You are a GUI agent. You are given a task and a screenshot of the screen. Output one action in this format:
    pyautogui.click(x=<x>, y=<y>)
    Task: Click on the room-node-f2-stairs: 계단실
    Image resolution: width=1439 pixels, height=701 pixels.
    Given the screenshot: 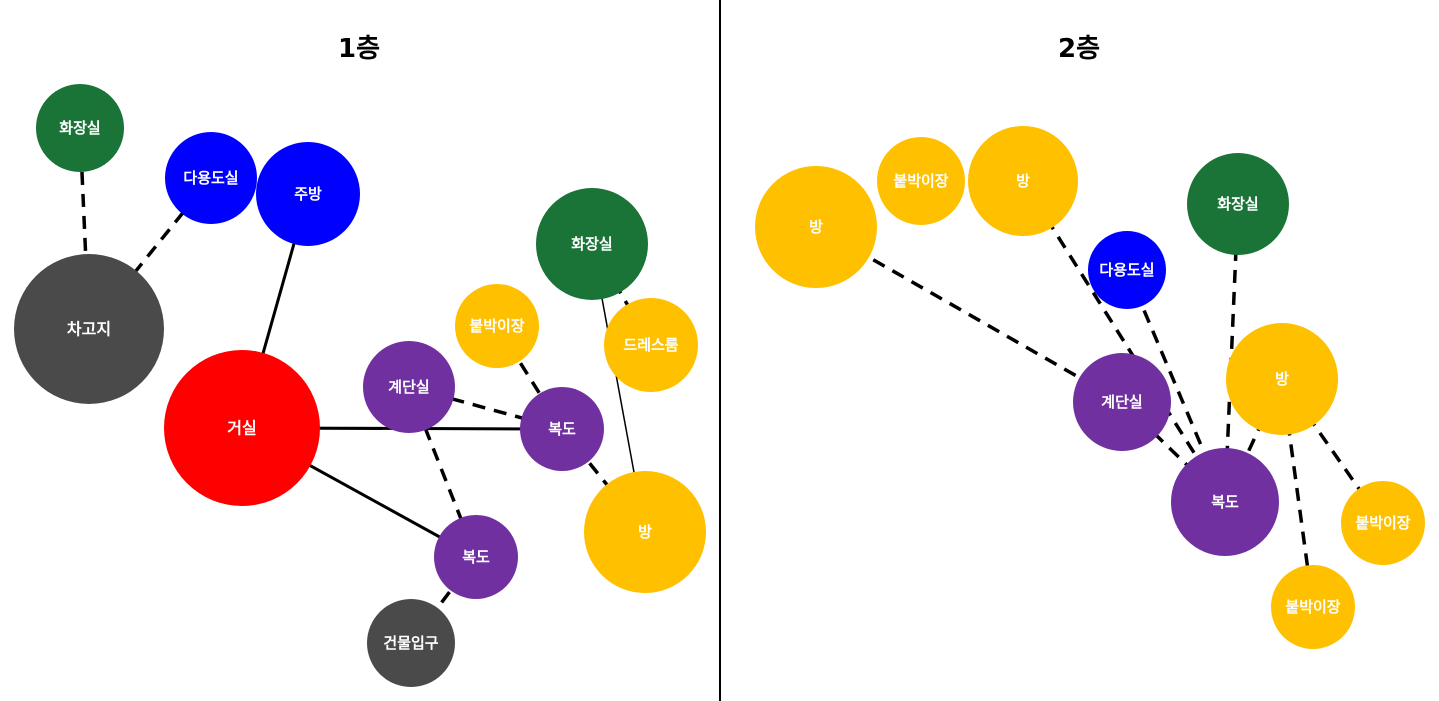 What is the action you would take?
    pyautogui.click(x=1122, y=402)
    